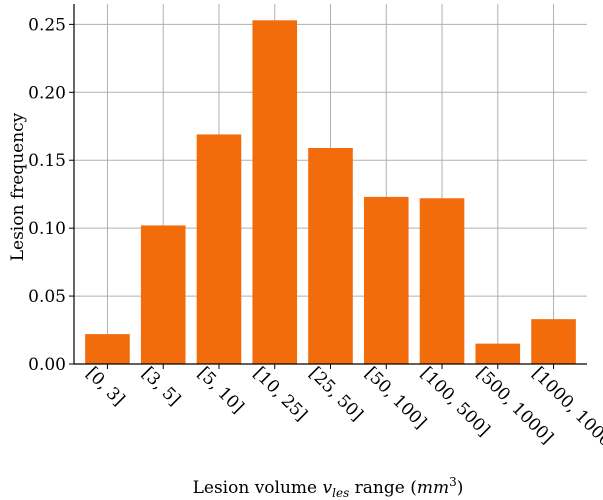 The height and width of the screenshot is (500, 603). Describe the element at coordinates (105, 386) in the screenshot. I see `x-tick-label: [0, 3]` at that location.